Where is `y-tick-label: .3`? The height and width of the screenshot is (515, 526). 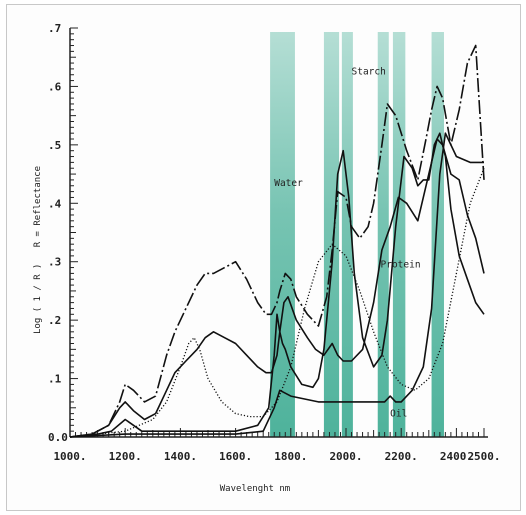 y-tick-label: .3 is located at coordinates (54, 262).